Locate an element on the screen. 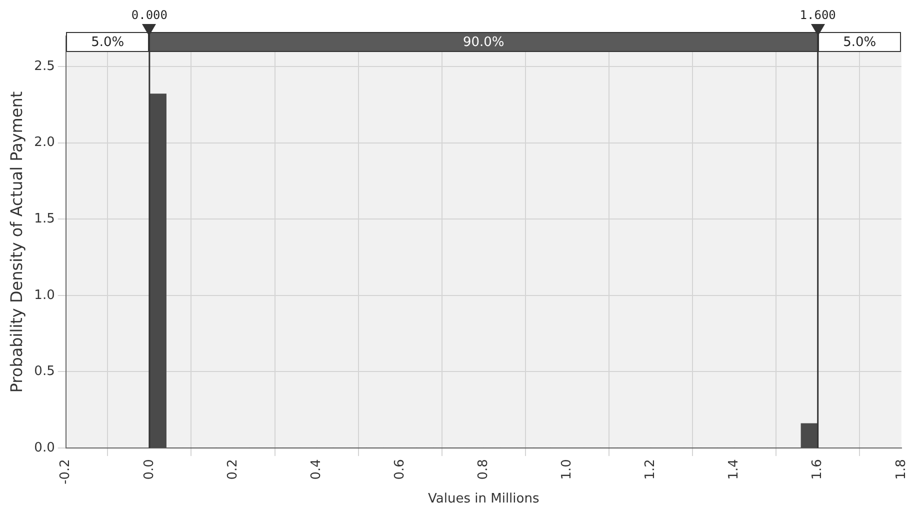 The width and height of the screenshot is (920, 511). annotation: 90.0% is located at coordinates (483, 42).